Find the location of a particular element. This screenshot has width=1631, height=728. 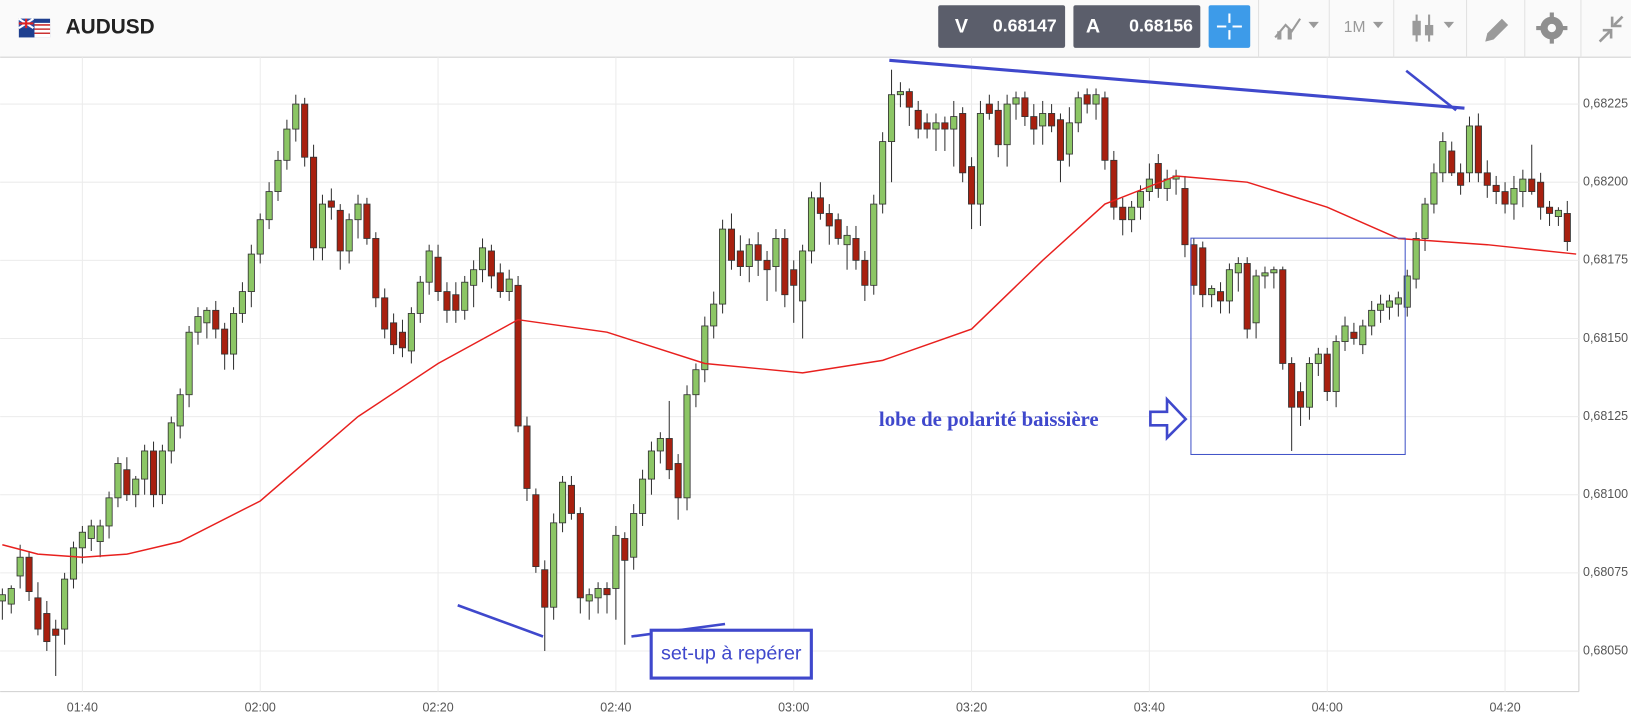

y-tick-label: 0,68050 is located at coordinates (1605, 650).